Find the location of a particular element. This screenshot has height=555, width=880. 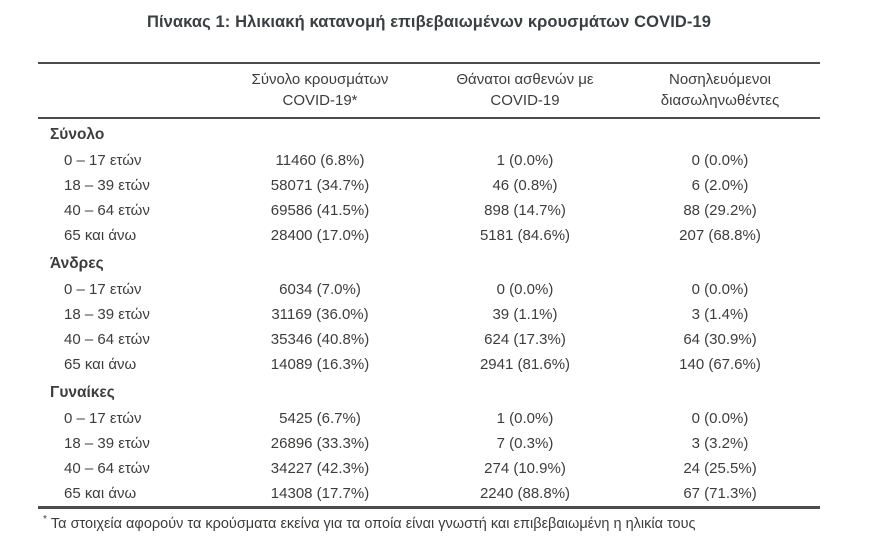

cases-cell: 14089 (16.3%) is located at coordinates (320, 364).